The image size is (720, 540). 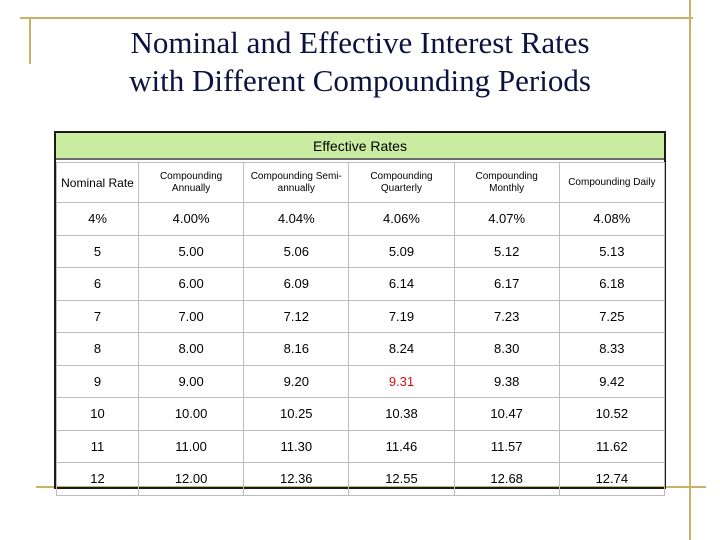 I want to click on effective-rate-cell: 10.25, so click(x=296, y=414).